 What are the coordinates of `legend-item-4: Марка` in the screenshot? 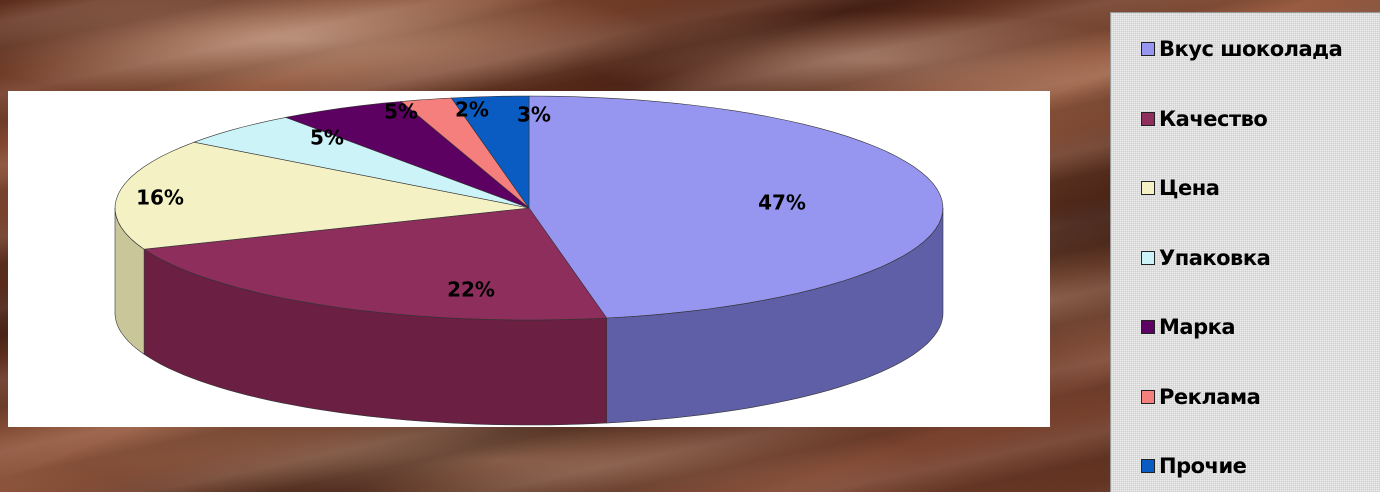 It's located at (1188, 327).